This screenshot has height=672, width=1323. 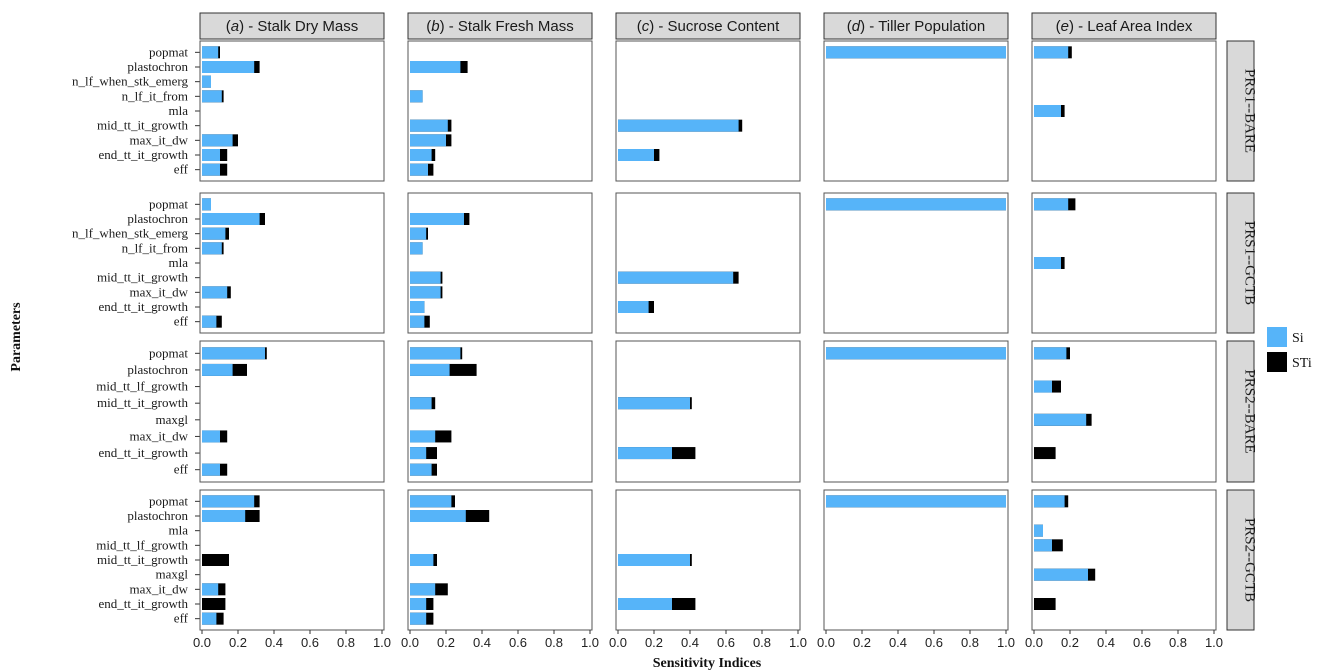 What do you see at coordinates (1277, 337) in the screenshot?
I see `legend-swatch-si` at bounding box center [1277, 337].